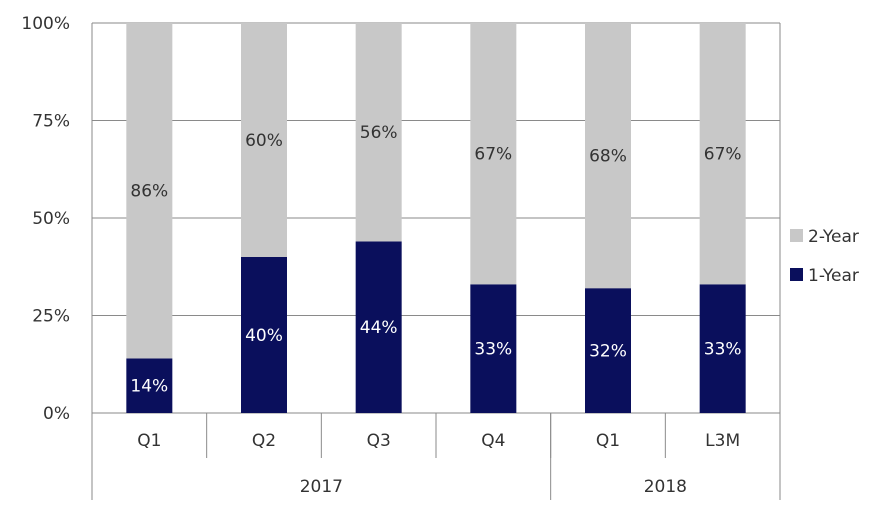 The height and width of the screenshot is (508, 889). What do you see at coordinates (824, 256) in the screenshot?
I see `legend: 2-Year 1-Year` at bounding box center [824, 256].